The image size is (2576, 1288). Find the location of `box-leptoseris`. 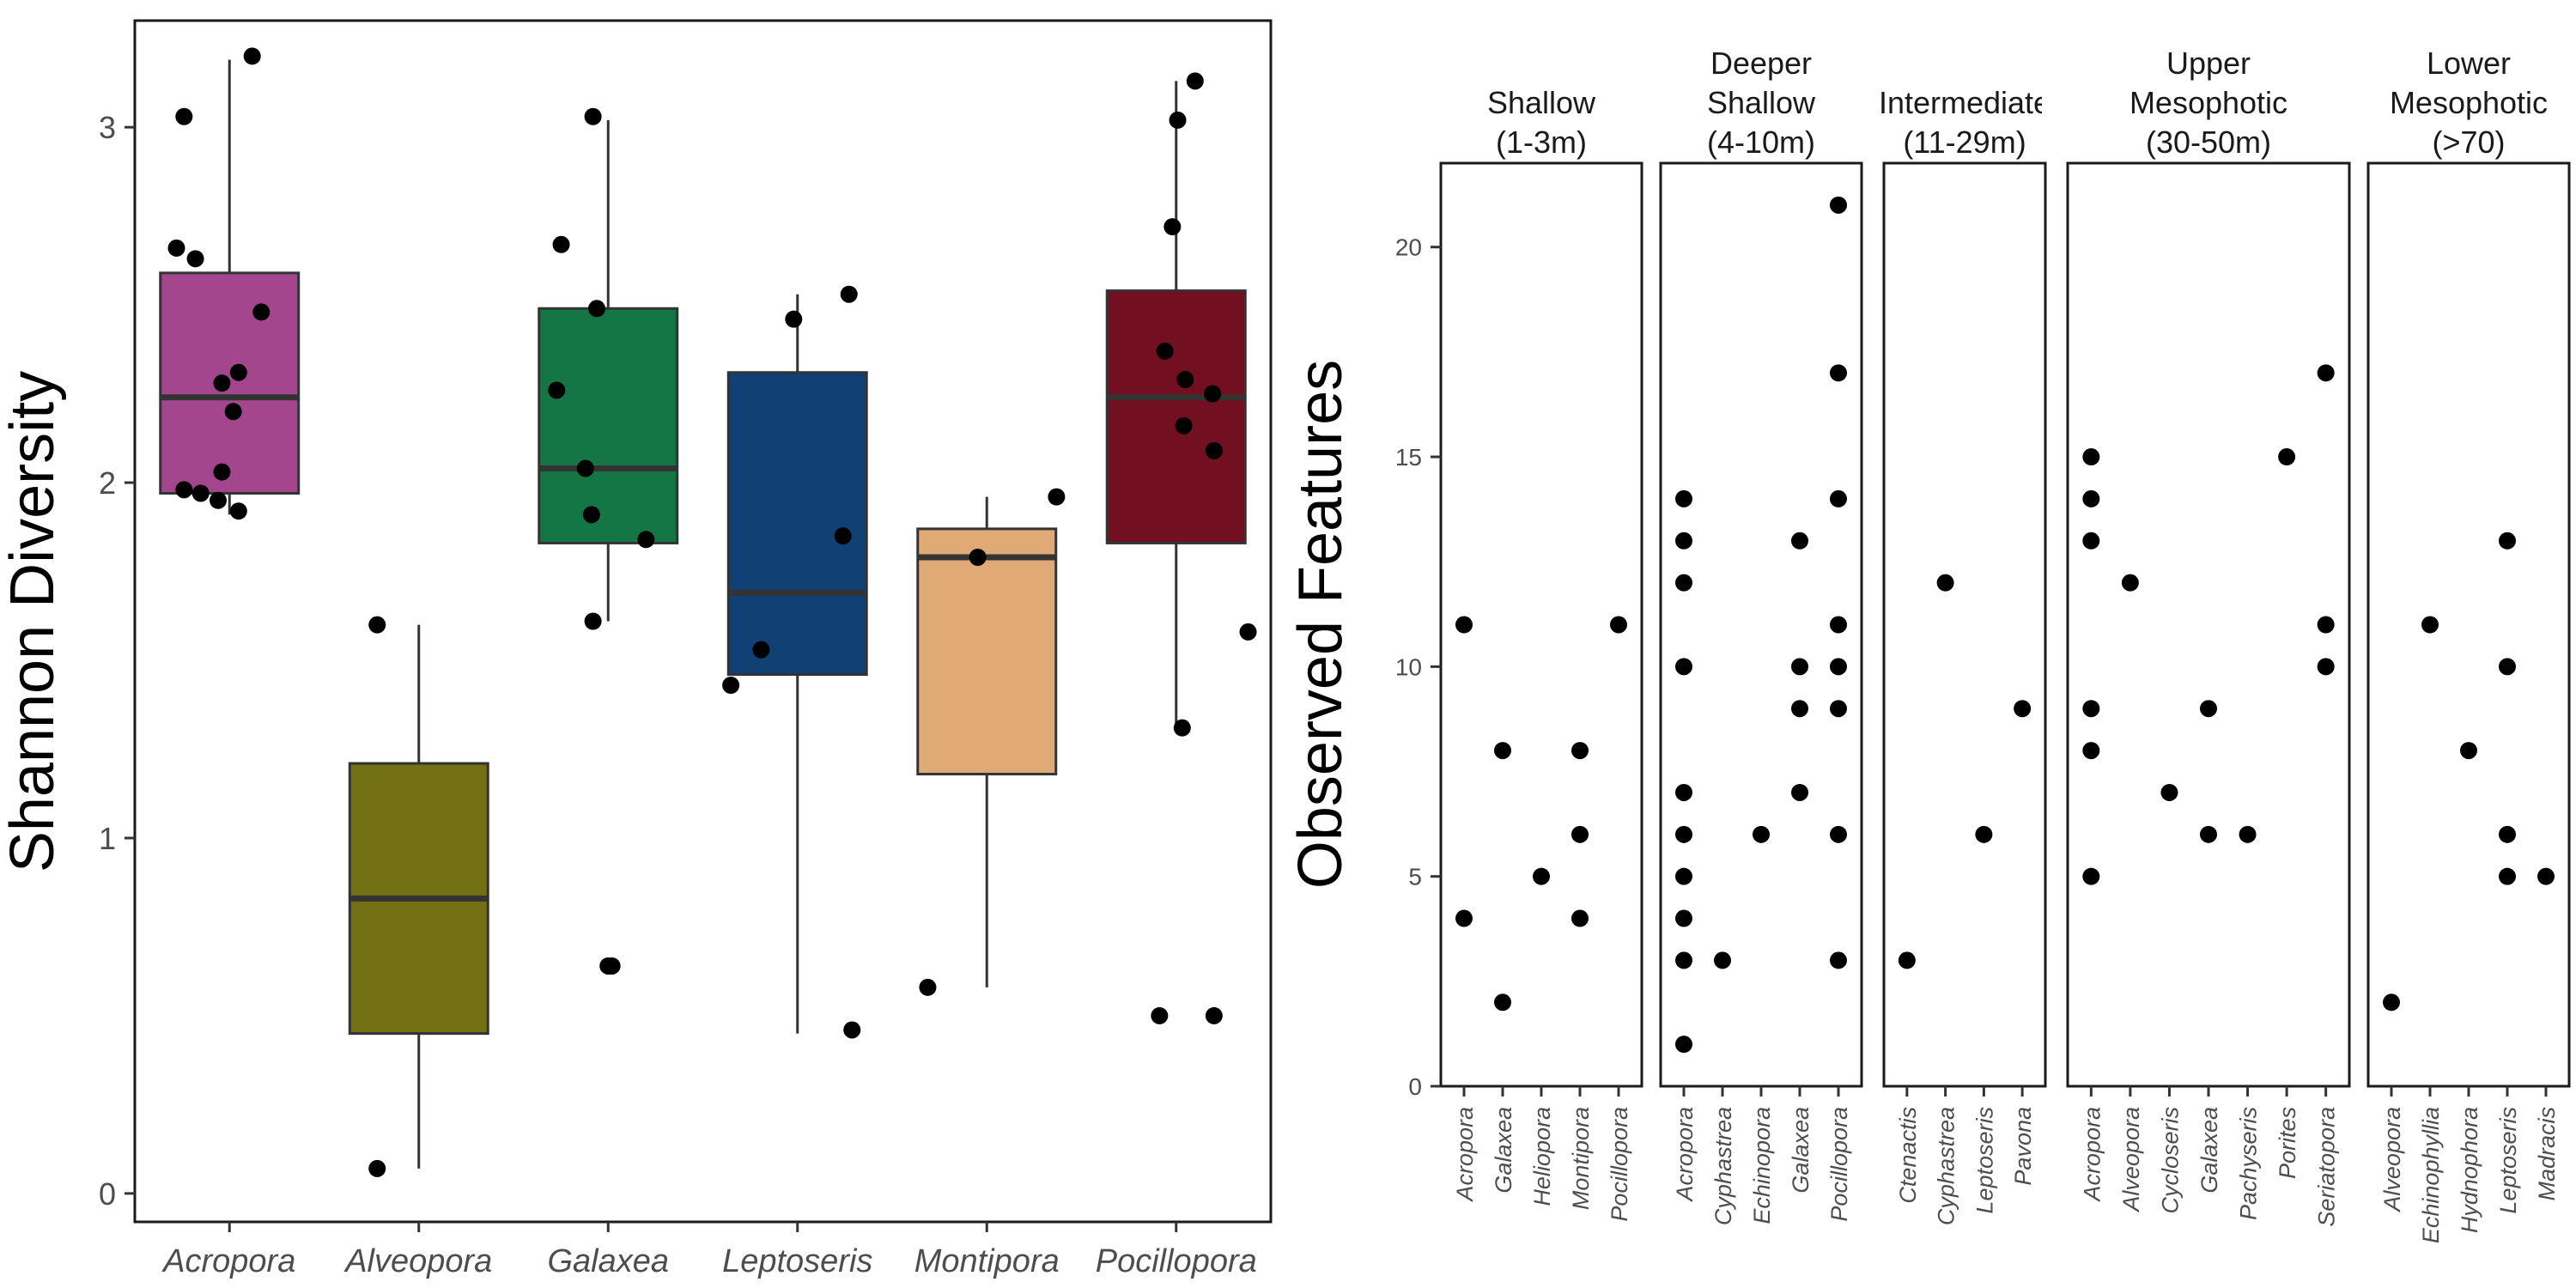

box-leptoseris is located at coordinates (797, 524).